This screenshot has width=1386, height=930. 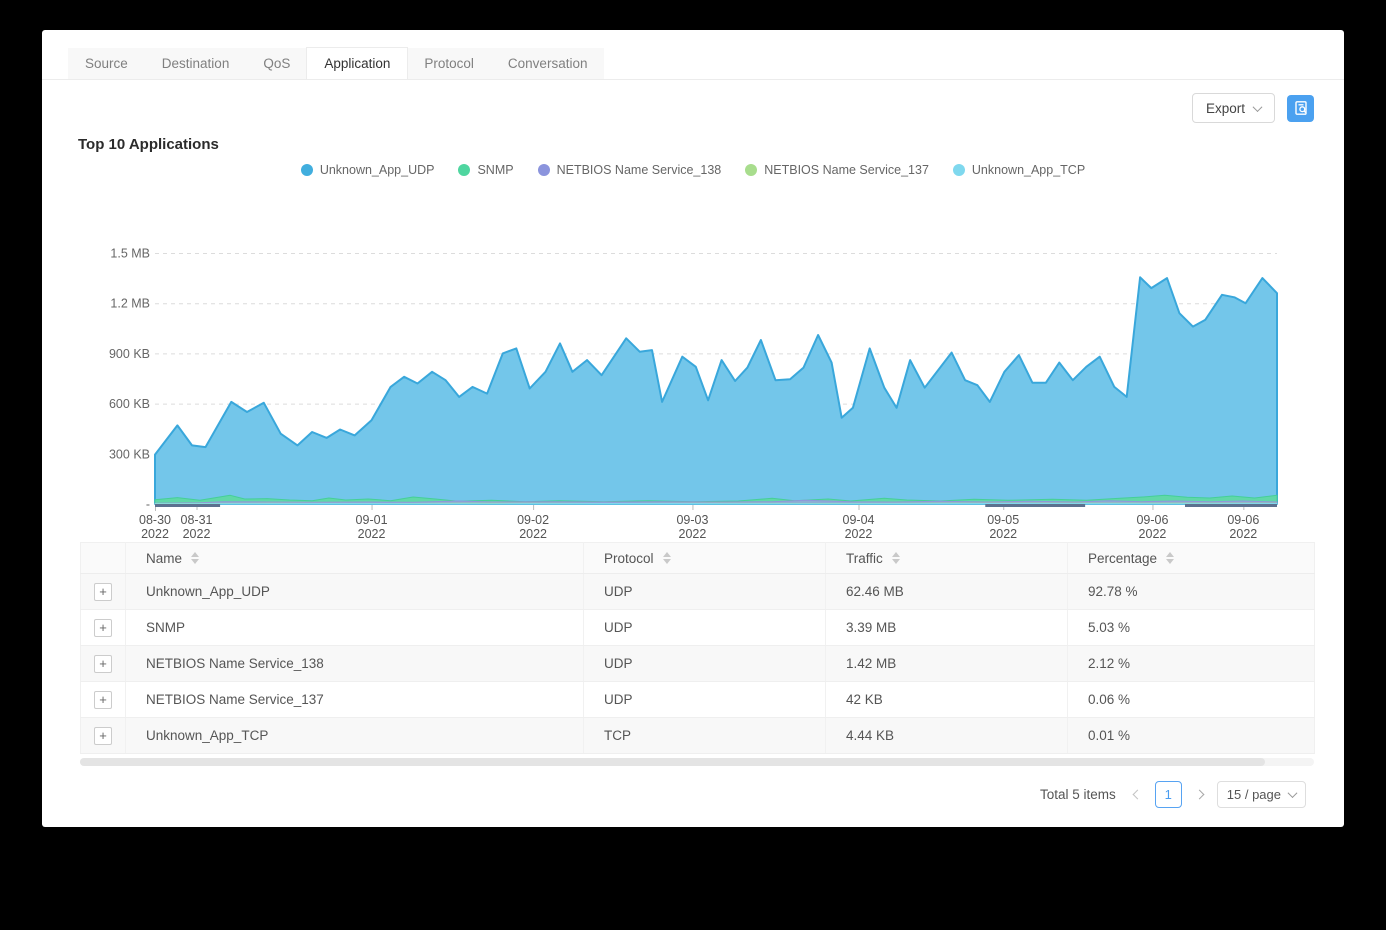 I want to click on x-axis-label: 08-31, so click(x=197, y=520).